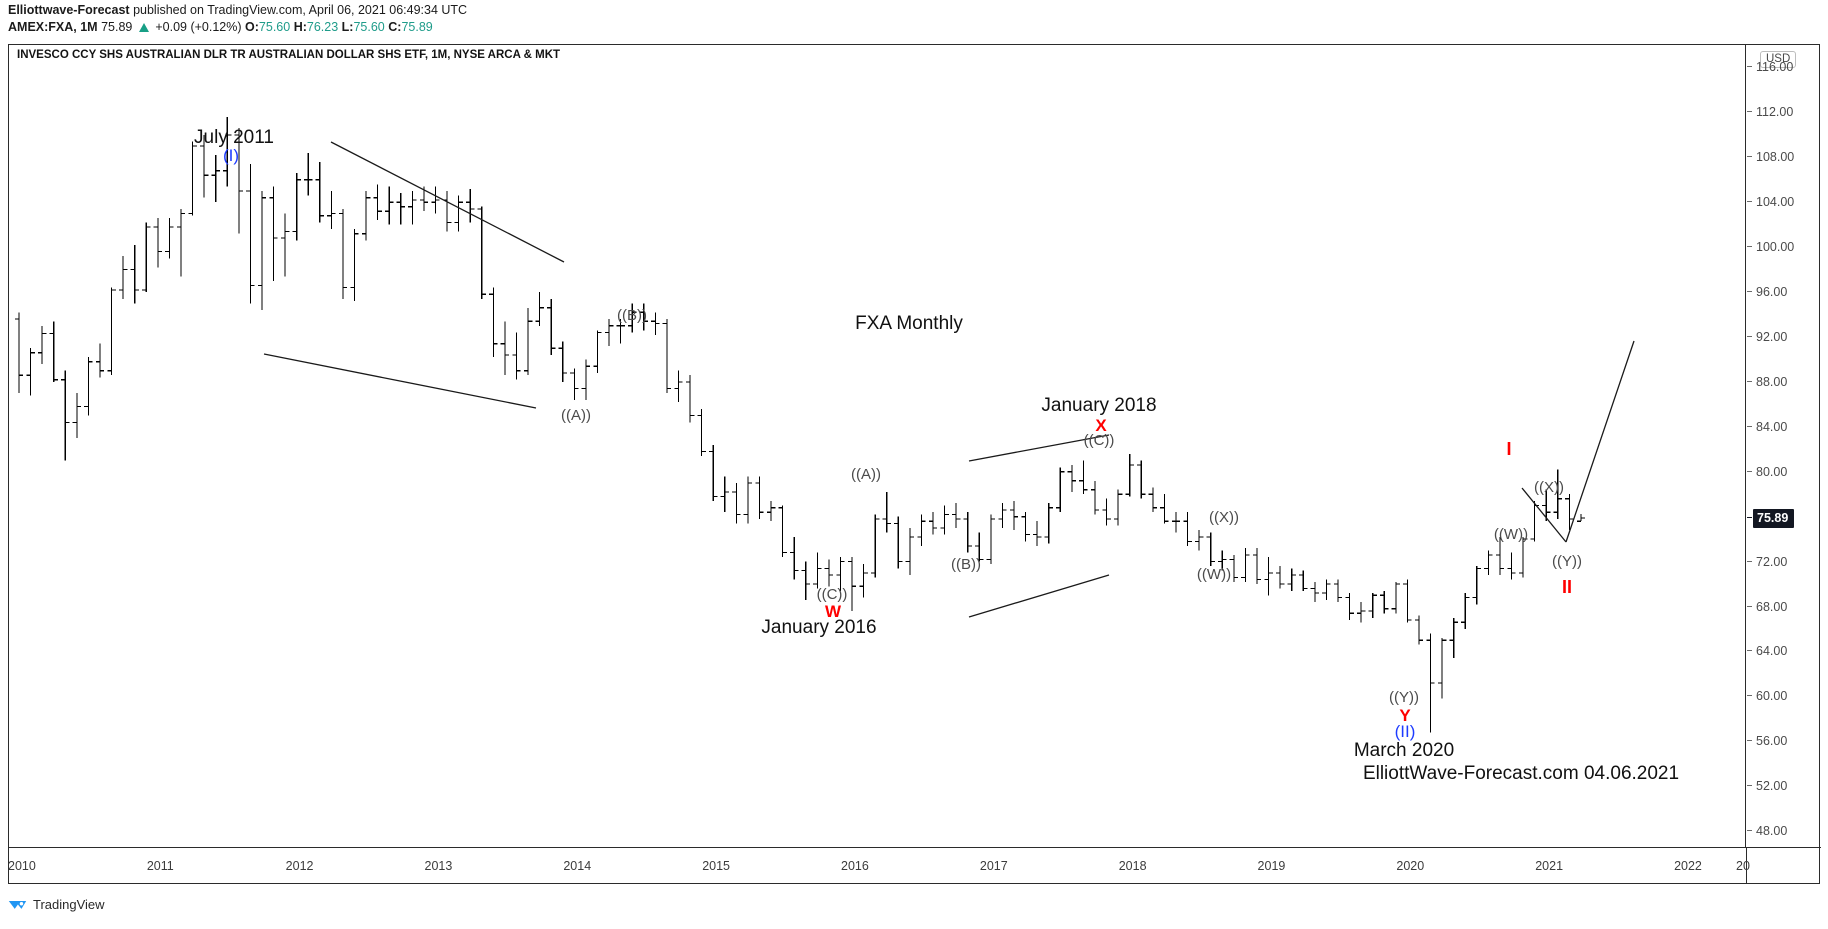 This screenshot has height=929, width=1828. Describe the element at coordinates (832, 594) in the screenshot. I see `wave-label-C-3: ((C))` at that location.